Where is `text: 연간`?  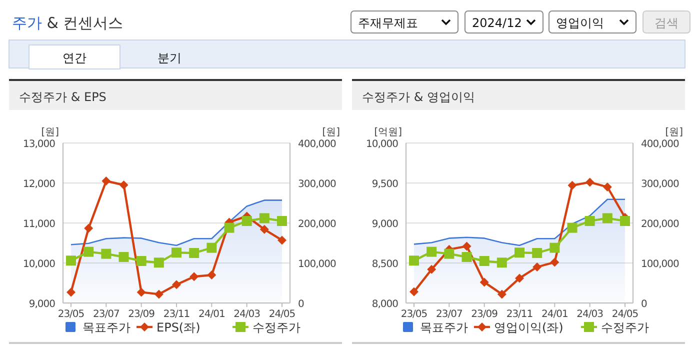 text: 연간 is located at coordinates (74, 58).